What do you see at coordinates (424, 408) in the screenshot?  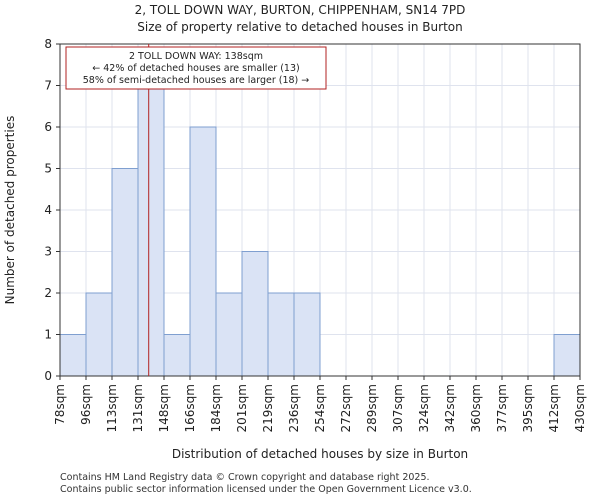 I see `x-tick-label: 324sqm` at bounding box center [424, 408].